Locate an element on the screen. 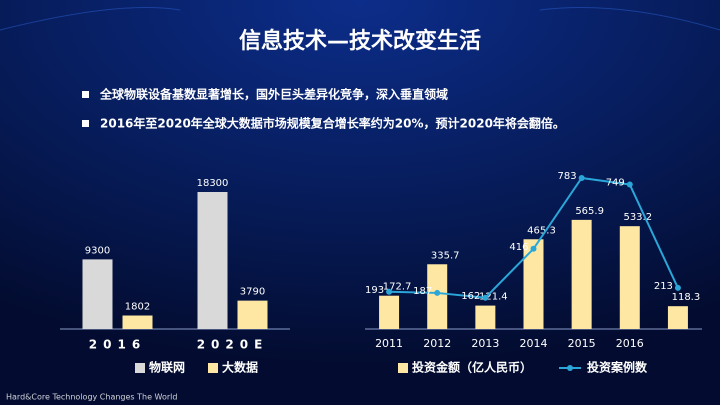  legend-label: 大数据 is located at coordinates (240, 367).